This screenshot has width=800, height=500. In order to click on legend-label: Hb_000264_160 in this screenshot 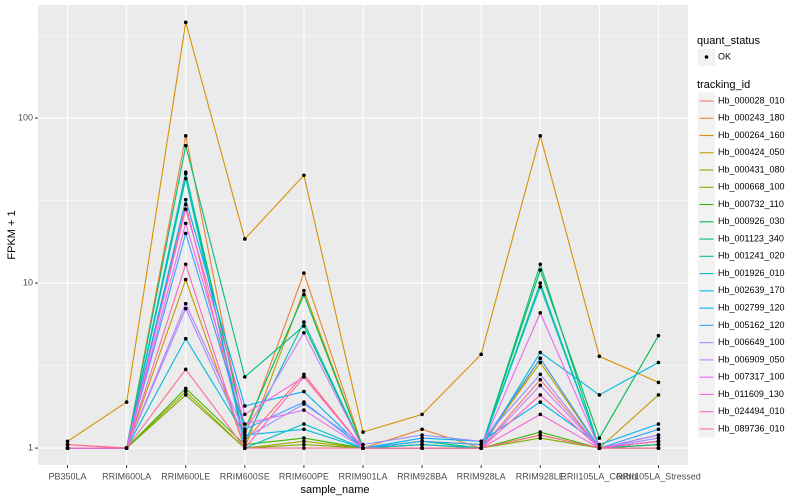, I will do `click(751, 135)`.